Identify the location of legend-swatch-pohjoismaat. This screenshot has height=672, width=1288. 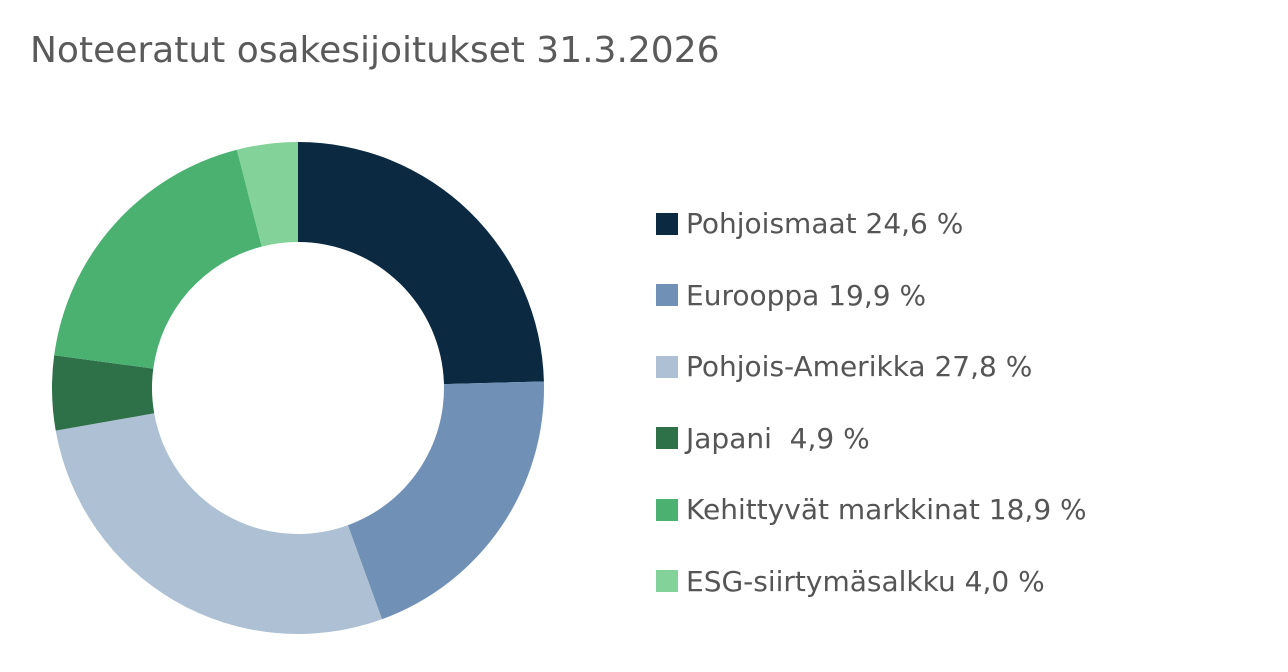
(667, 223).